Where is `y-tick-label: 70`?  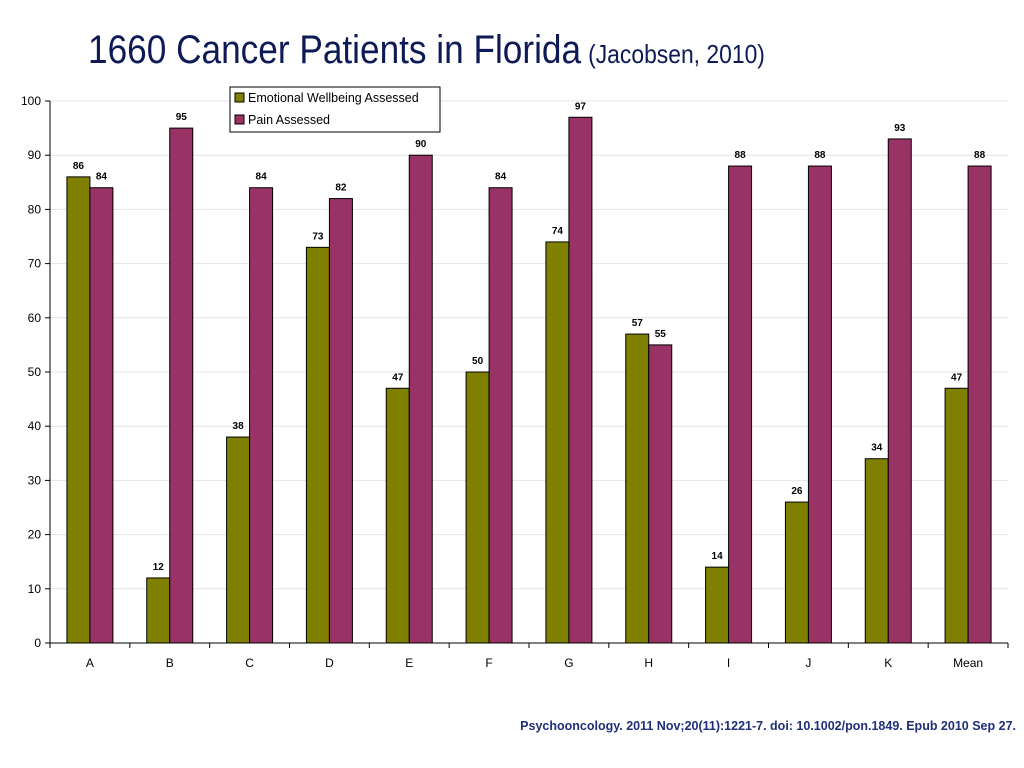 y-tick-label: 70 is located at coordinates (35, 264).